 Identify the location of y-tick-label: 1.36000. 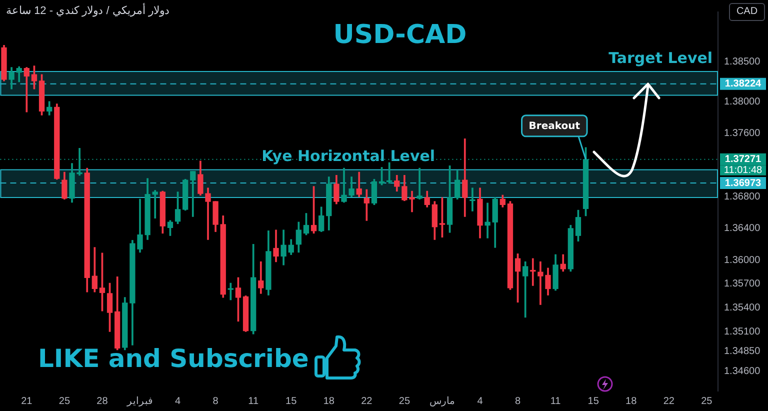
(742, 260).